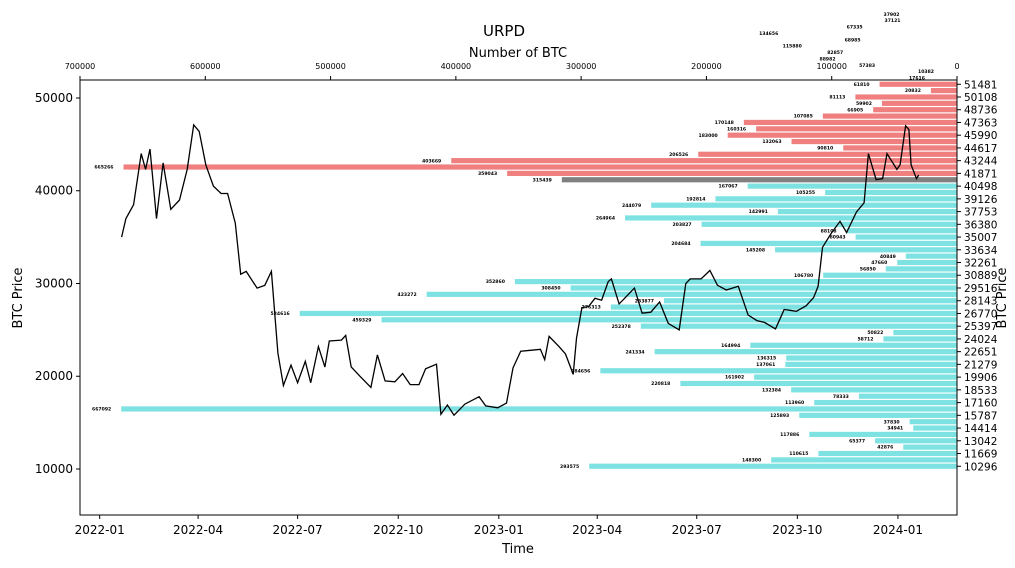  Describe the element at coordinates (758, 212) in the screenshot. I see `bar-label: 142991` at that location.